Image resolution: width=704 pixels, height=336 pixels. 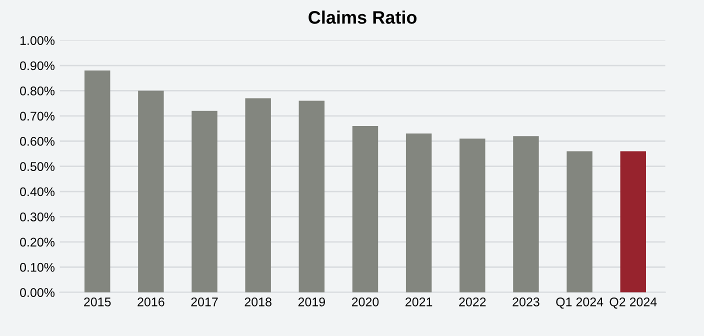 I want to click on x-tick-label: 2023, so click(x=526, y=302).